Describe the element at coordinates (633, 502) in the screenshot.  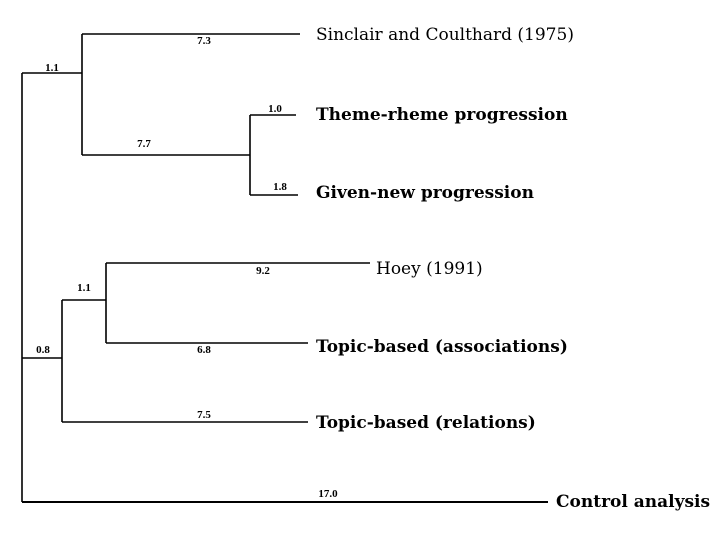
I see `leaf-label-control: Control analysis` at that location.